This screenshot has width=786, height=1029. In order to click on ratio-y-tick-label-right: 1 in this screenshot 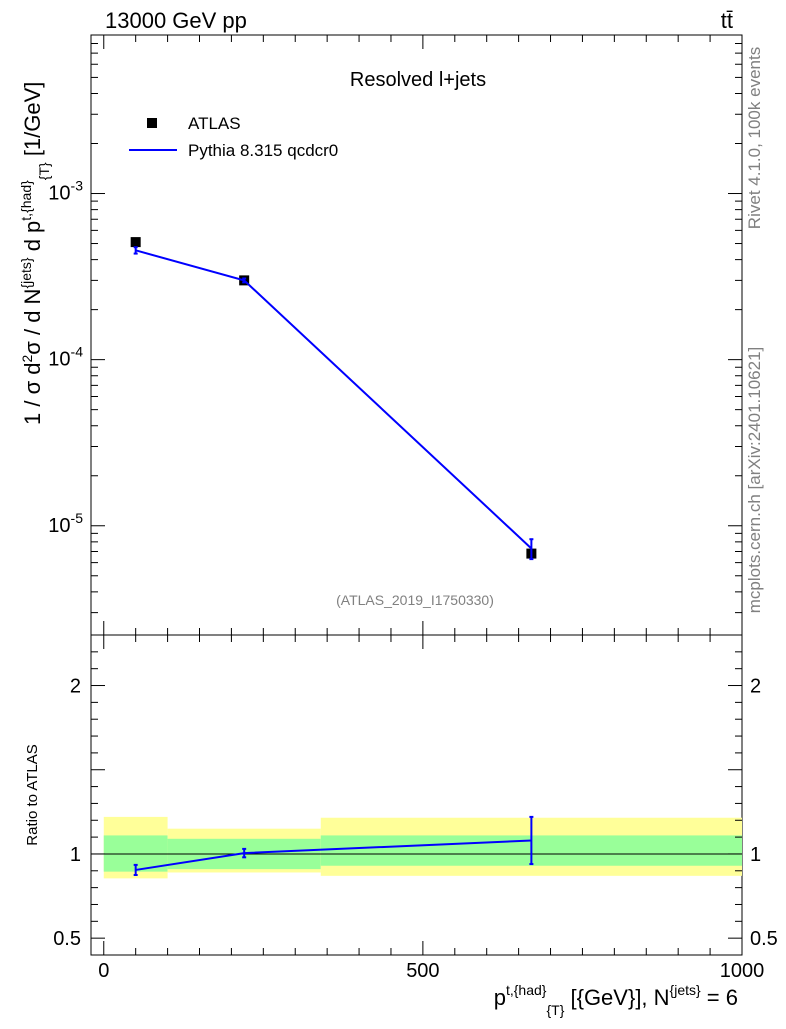, I will do `click(755, 855)`.